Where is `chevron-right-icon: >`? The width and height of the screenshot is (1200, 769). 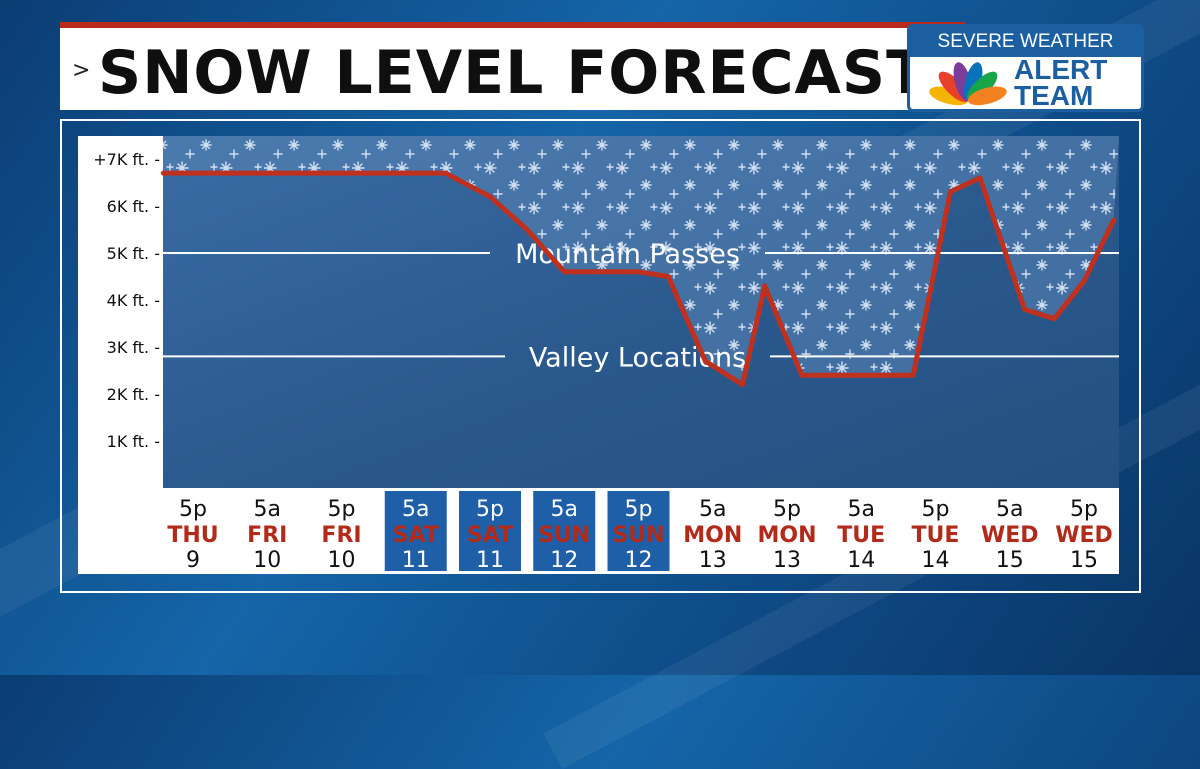 chevron-right-icon: > is located at coordinates (81, 70).